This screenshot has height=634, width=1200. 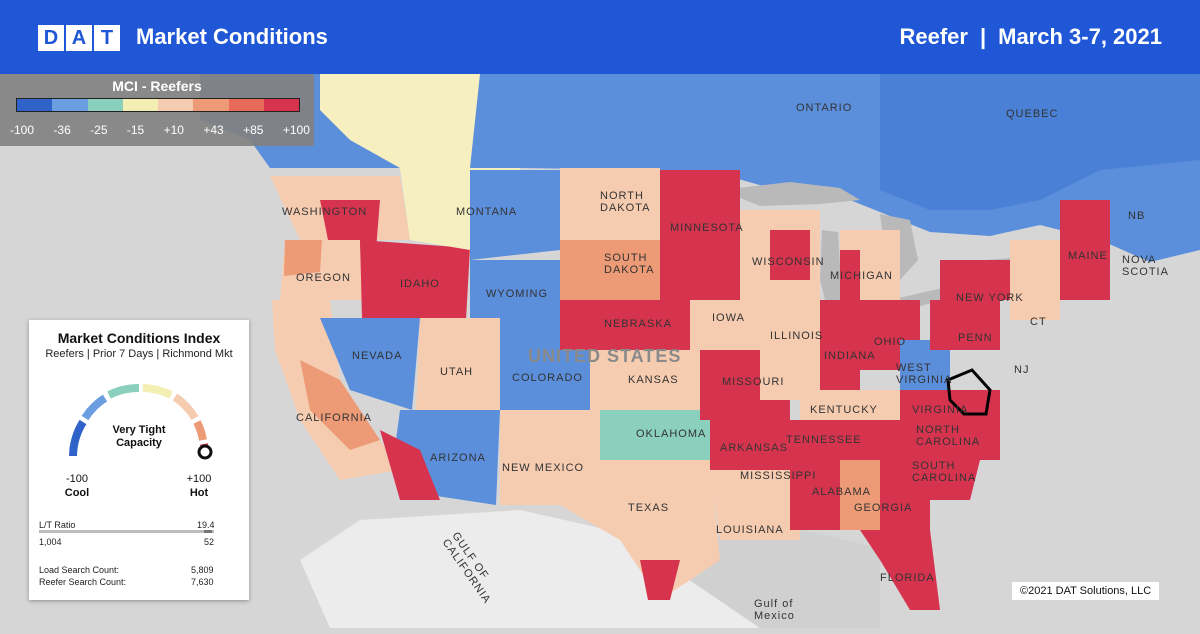 I want to click on oklahoma-region, so click(x=655, y=435).